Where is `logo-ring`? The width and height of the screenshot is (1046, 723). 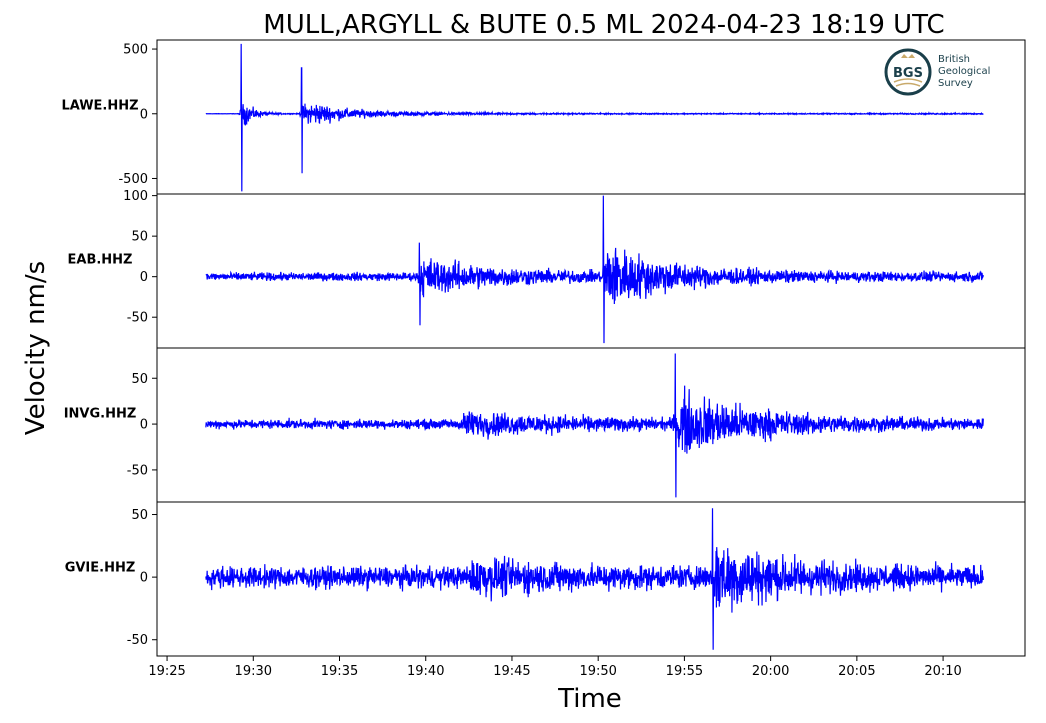
logo-ring is located at coordinates (908, 72).